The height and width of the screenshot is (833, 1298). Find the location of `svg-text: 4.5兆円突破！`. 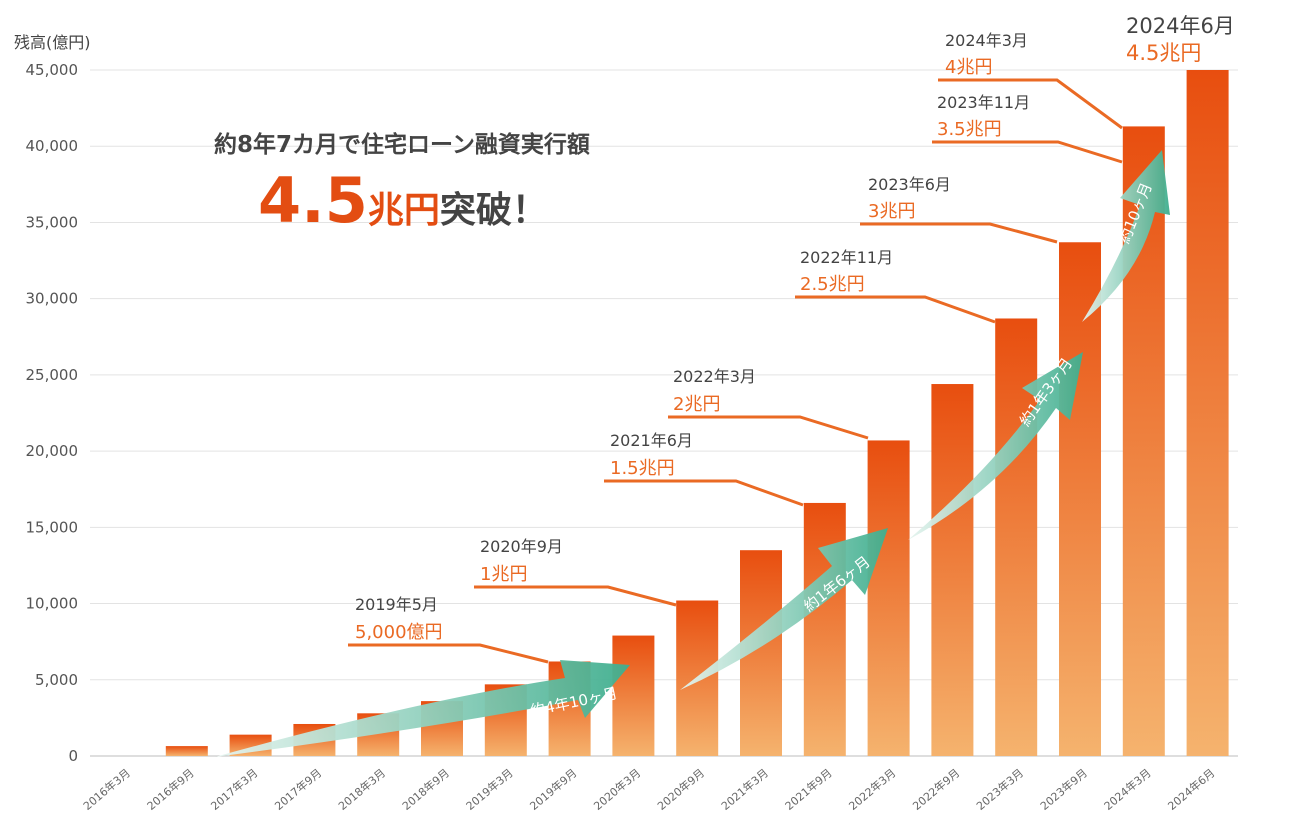

svg-text: 4.5兆円突破！ is located at coordinates (403, 200).